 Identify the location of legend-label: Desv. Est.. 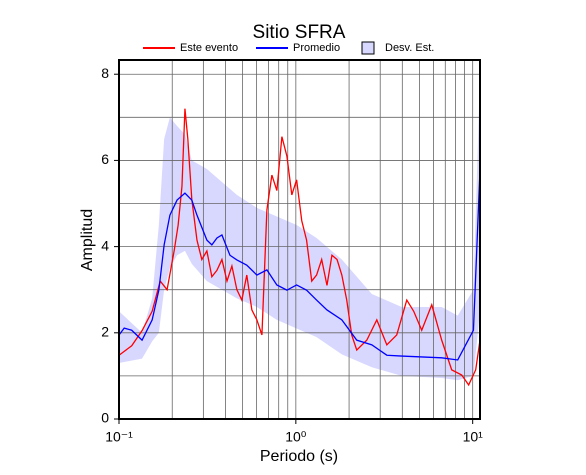
(409, 48).